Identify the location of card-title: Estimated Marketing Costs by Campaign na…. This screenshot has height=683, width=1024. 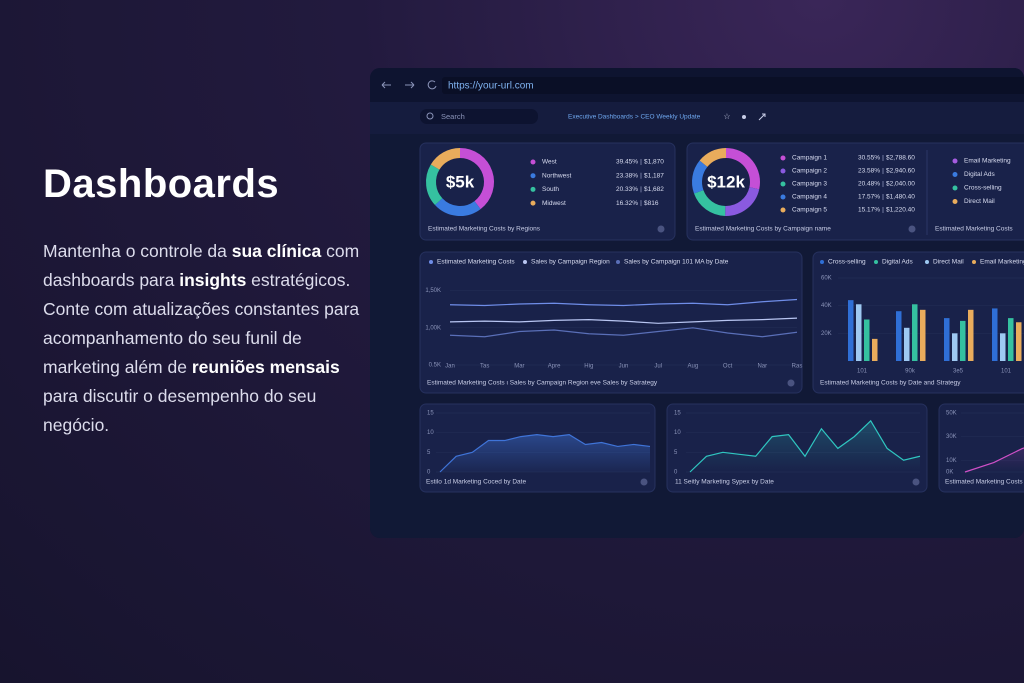
(763, 229).